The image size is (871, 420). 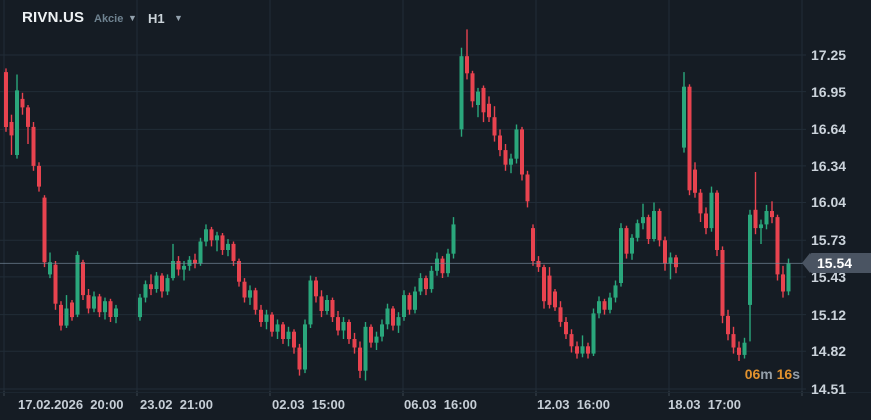 I want to click on instrument-selector: RIVN.US, so click(x=53, y=17).